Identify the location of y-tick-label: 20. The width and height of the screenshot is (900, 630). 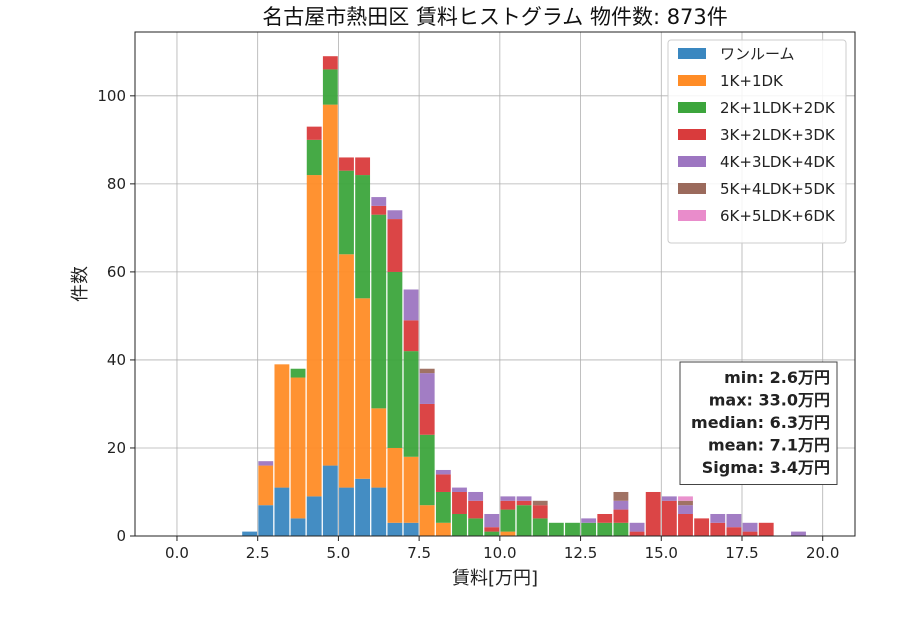
(116, 448).